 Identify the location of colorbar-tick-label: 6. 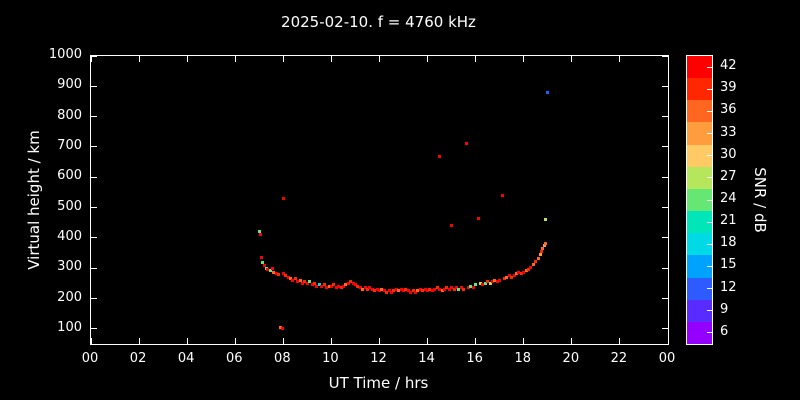
(724, 331).